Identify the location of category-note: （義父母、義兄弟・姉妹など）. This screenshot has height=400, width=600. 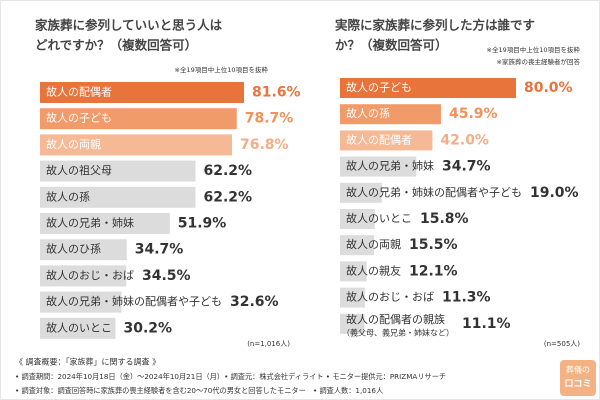
(398, 332).